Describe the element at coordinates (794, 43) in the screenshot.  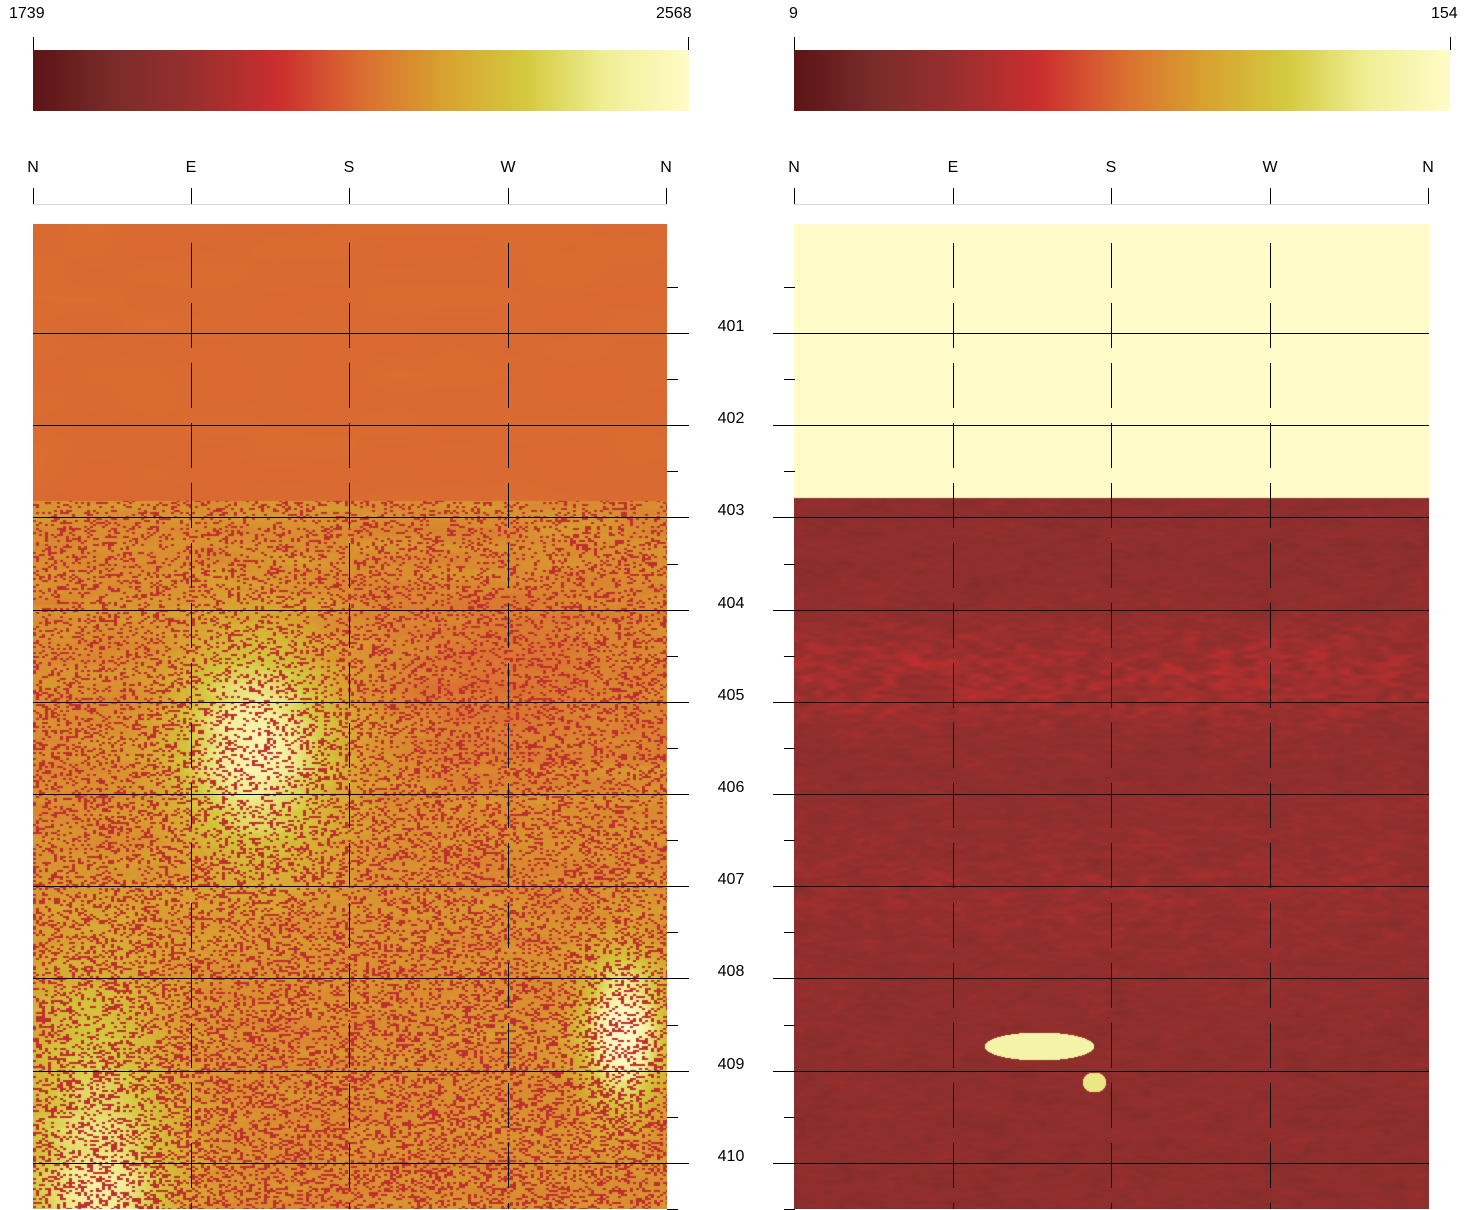
I see `right-colorbar-min-tick` at that location.